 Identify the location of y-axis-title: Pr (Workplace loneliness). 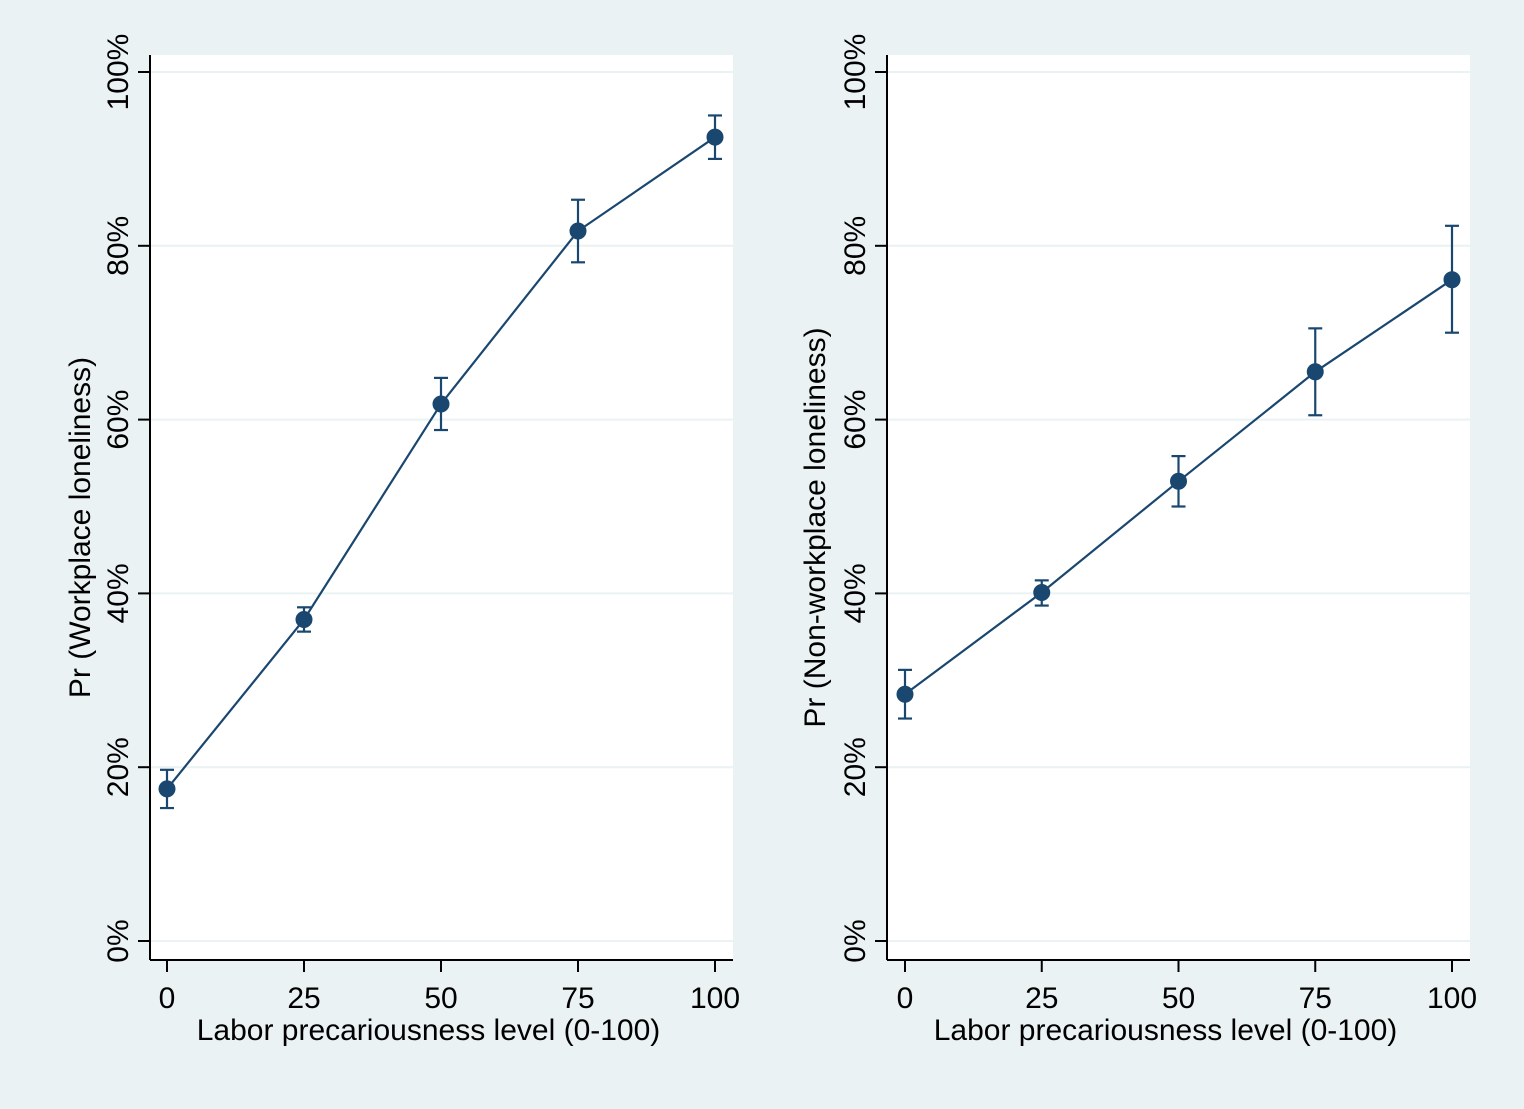
(80, 527).